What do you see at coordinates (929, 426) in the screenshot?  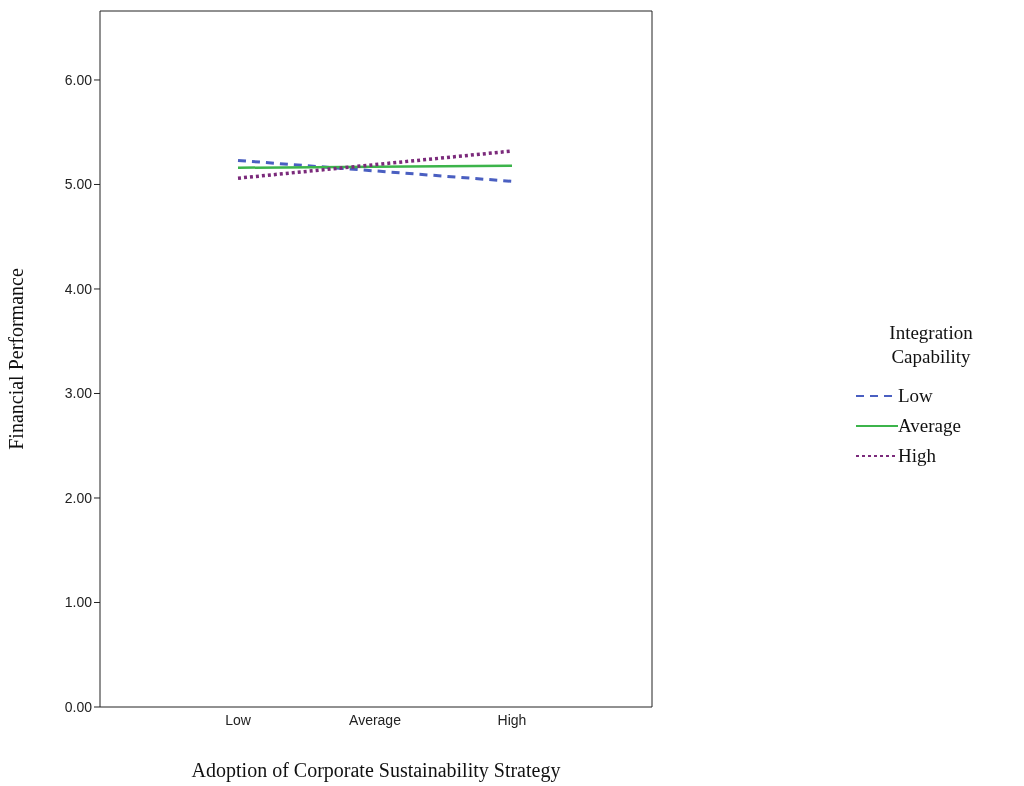 I see `legend-label: Average` at bounding box center [929, 426].